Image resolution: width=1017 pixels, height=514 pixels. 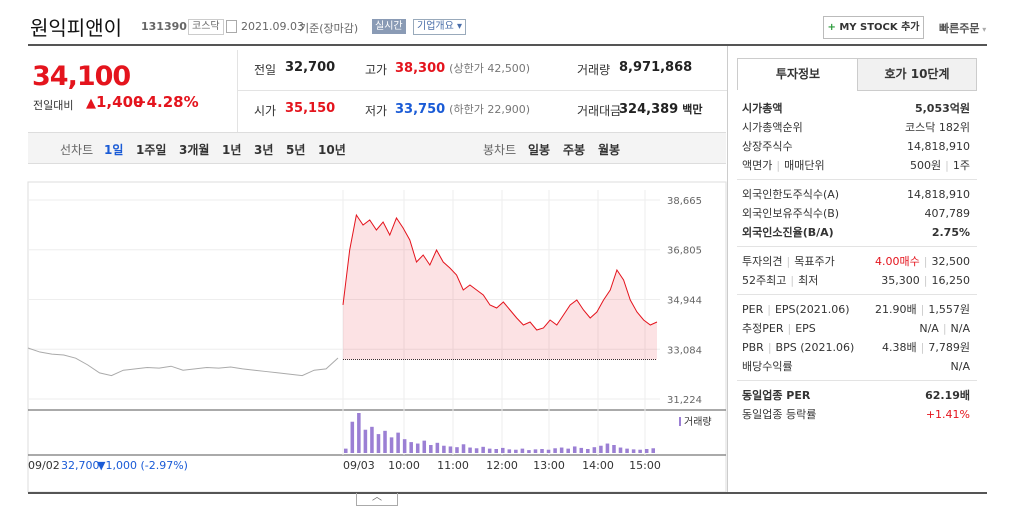 What do you see at coordinates (166, 102) in the screenshot?
I see `change-rate: +4.28%` at bounding box center [166, 102].